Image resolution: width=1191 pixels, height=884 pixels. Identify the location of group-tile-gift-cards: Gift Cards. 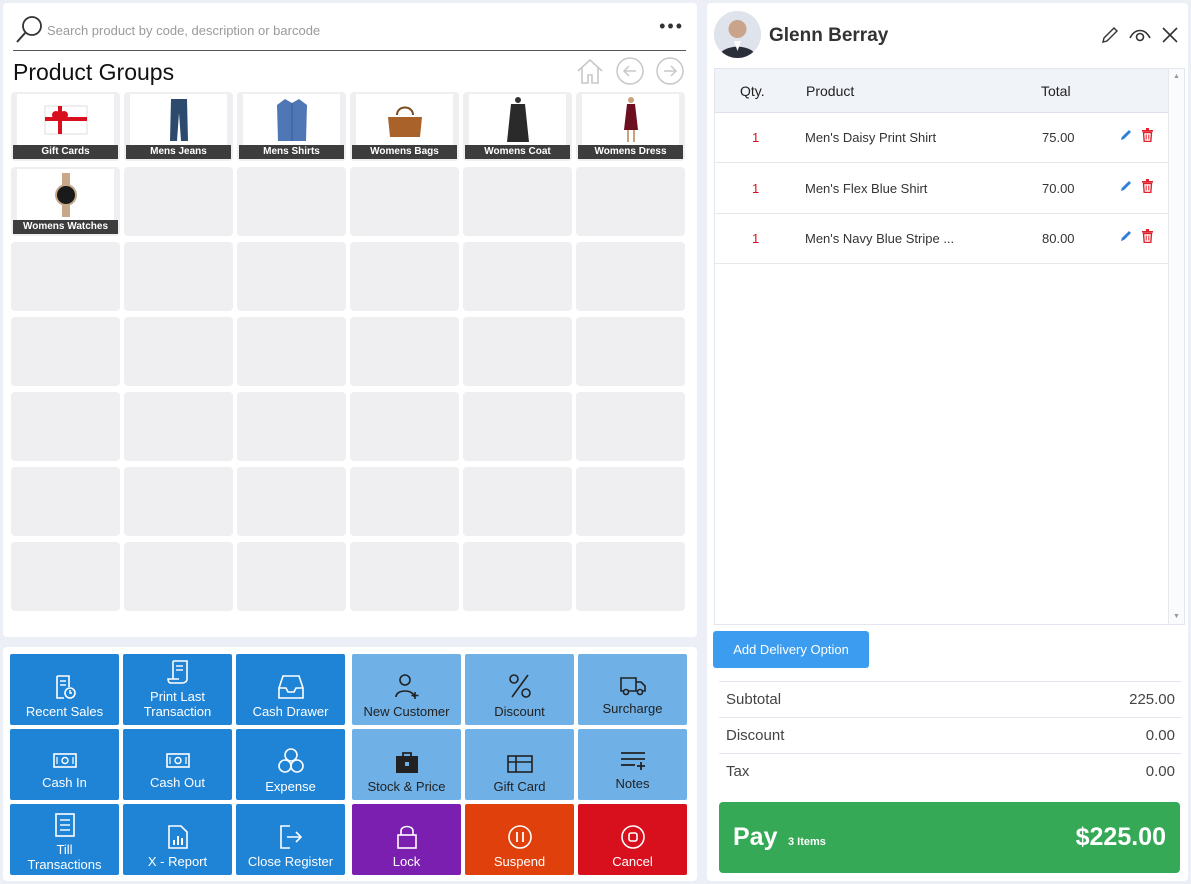
(65, 126).